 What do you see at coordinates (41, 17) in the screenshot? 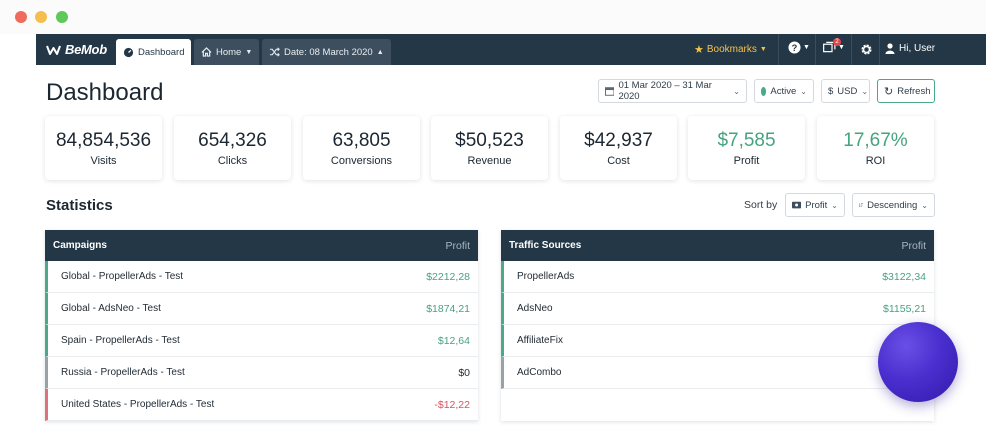
I see `minimize-window-button` at bounding box center [41, 17].